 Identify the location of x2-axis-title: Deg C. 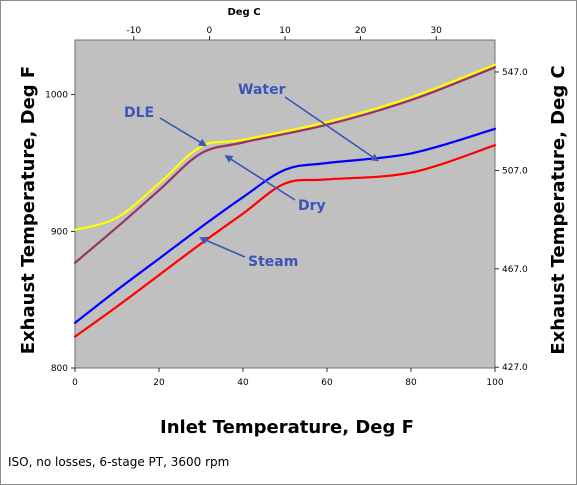
(243, 12).